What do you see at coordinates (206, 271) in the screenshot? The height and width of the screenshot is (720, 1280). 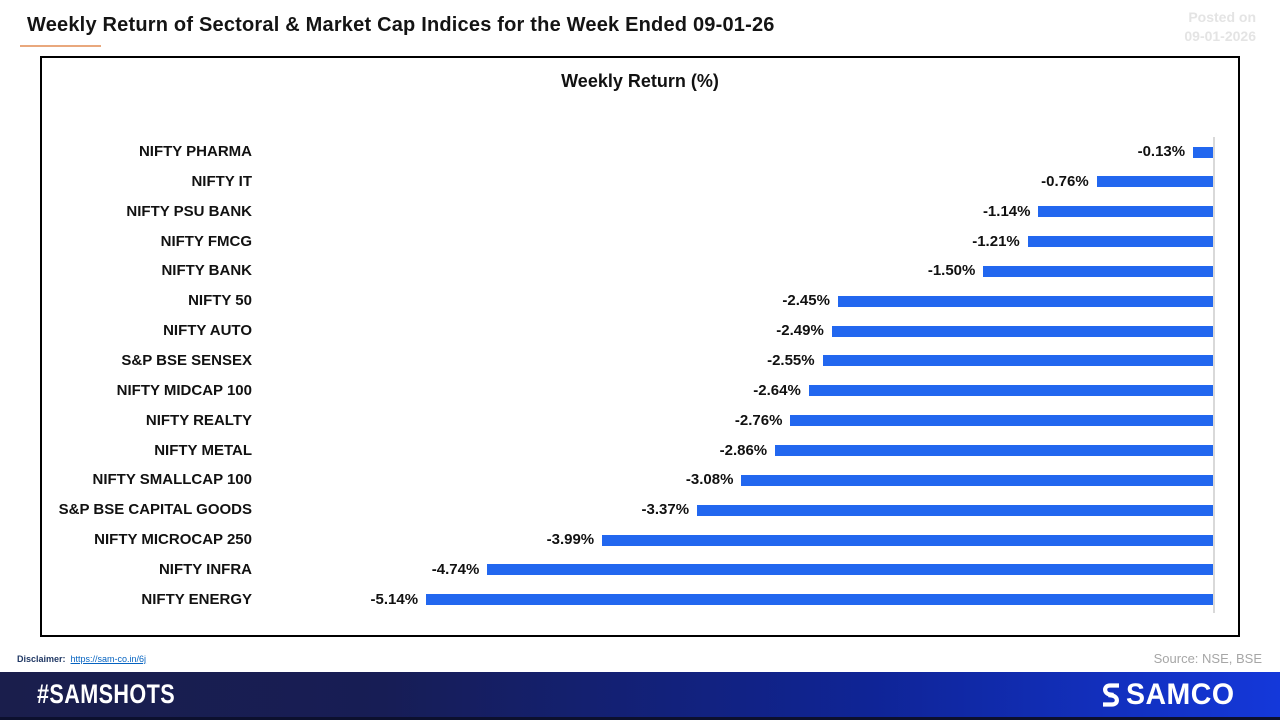 I see `category-label: NIFTY BANK` at bounding box center [206, 271].